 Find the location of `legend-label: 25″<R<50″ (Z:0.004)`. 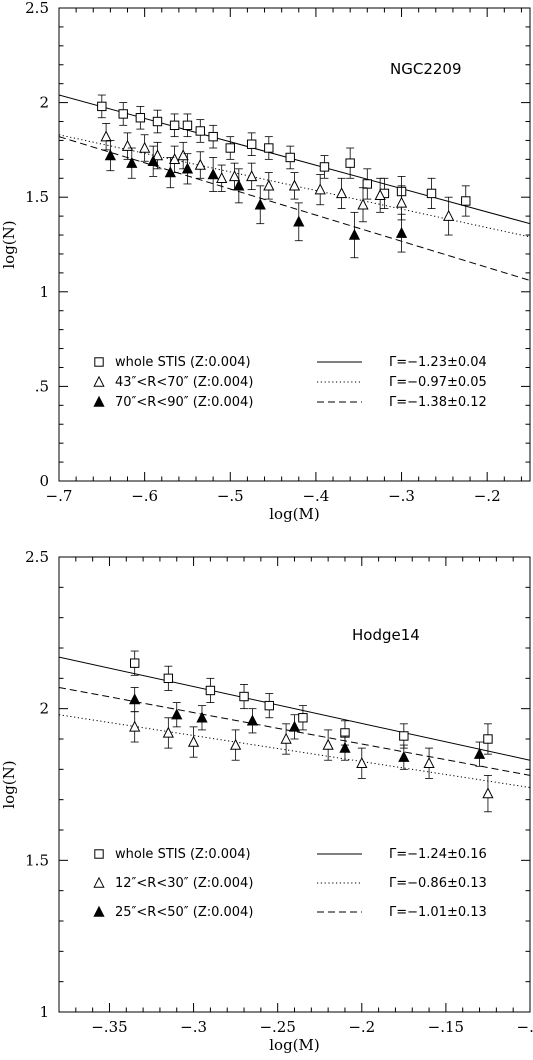

legend-label: 25″<R<50″ (Z:0.004) is located at coordinates (184, 912).